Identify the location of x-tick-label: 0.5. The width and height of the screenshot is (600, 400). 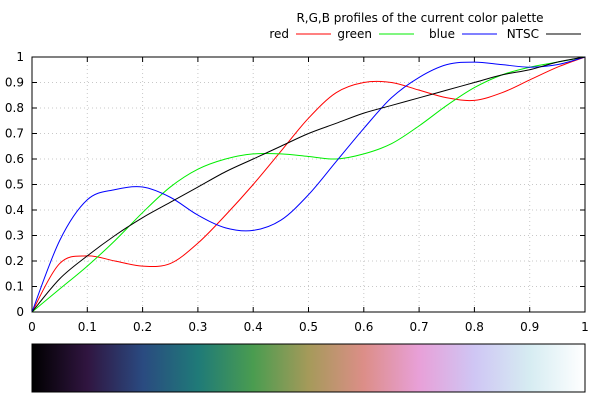
(308, 327).